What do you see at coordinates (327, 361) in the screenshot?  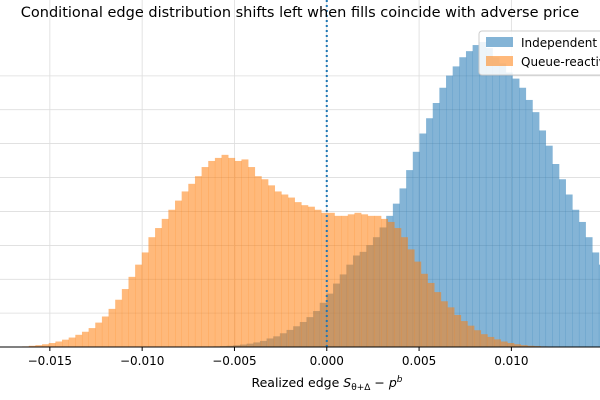 I see `x-tick-label: 0.000` at bounding box center [327, 361].